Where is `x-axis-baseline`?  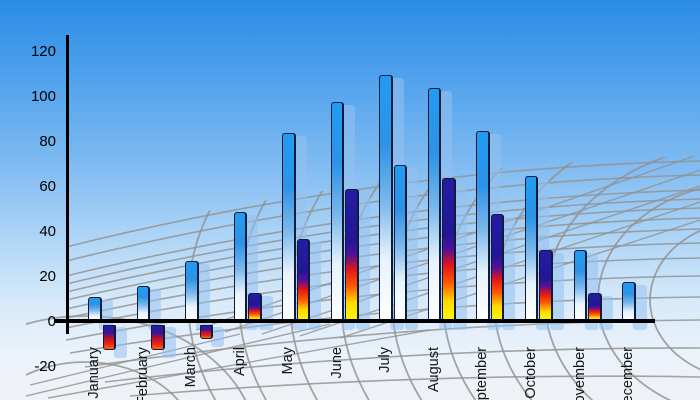 x-axis-baseline is located at coordinates (354, 321).